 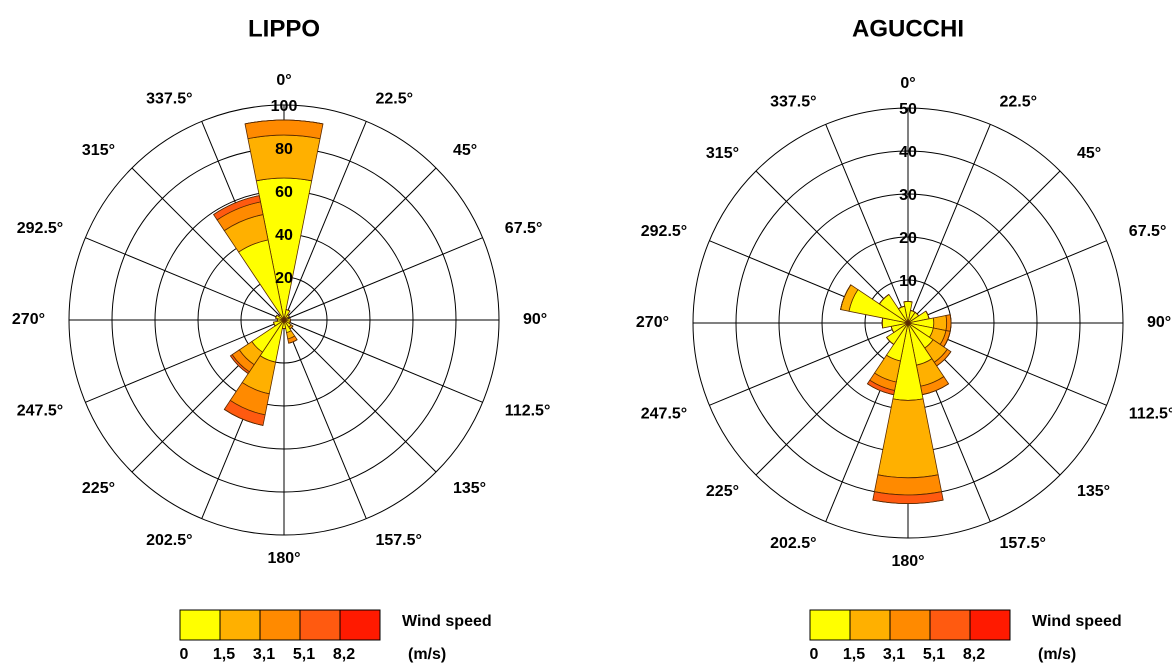 I want to click on r-tick-label: 50, so click(x=908, y=109).